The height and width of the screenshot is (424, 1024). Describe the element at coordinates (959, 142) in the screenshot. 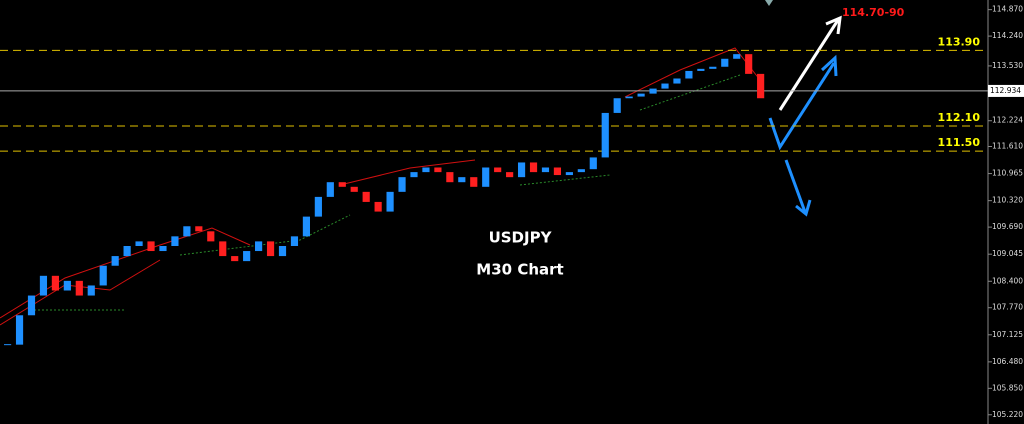

I see `level-label: 111.50` at that location.